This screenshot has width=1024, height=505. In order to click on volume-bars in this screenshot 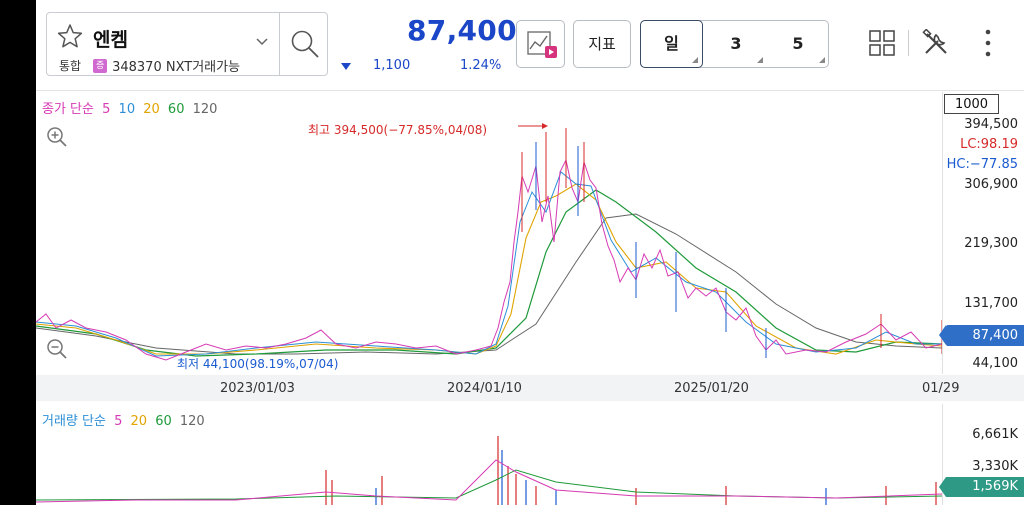, I will do `click(631, 470)`.